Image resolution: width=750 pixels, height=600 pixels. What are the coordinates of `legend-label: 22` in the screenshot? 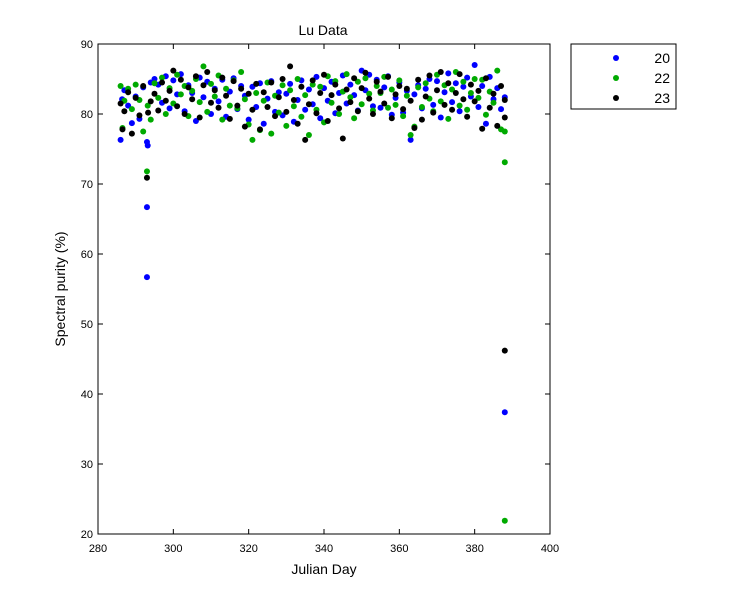 It's located at (662, 78).